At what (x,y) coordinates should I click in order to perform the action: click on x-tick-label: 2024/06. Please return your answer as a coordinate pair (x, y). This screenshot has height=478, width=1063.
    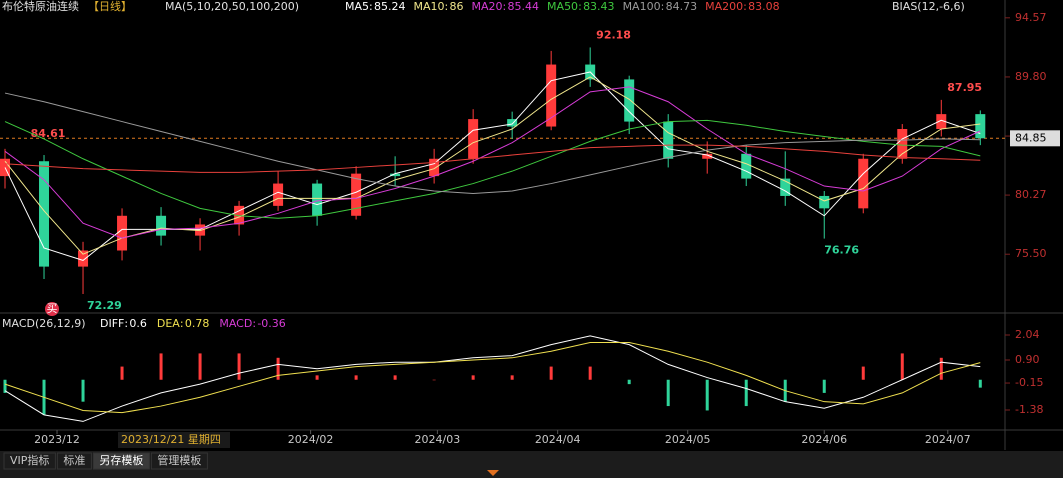
    Looking at the image, I should click on (824, 439).